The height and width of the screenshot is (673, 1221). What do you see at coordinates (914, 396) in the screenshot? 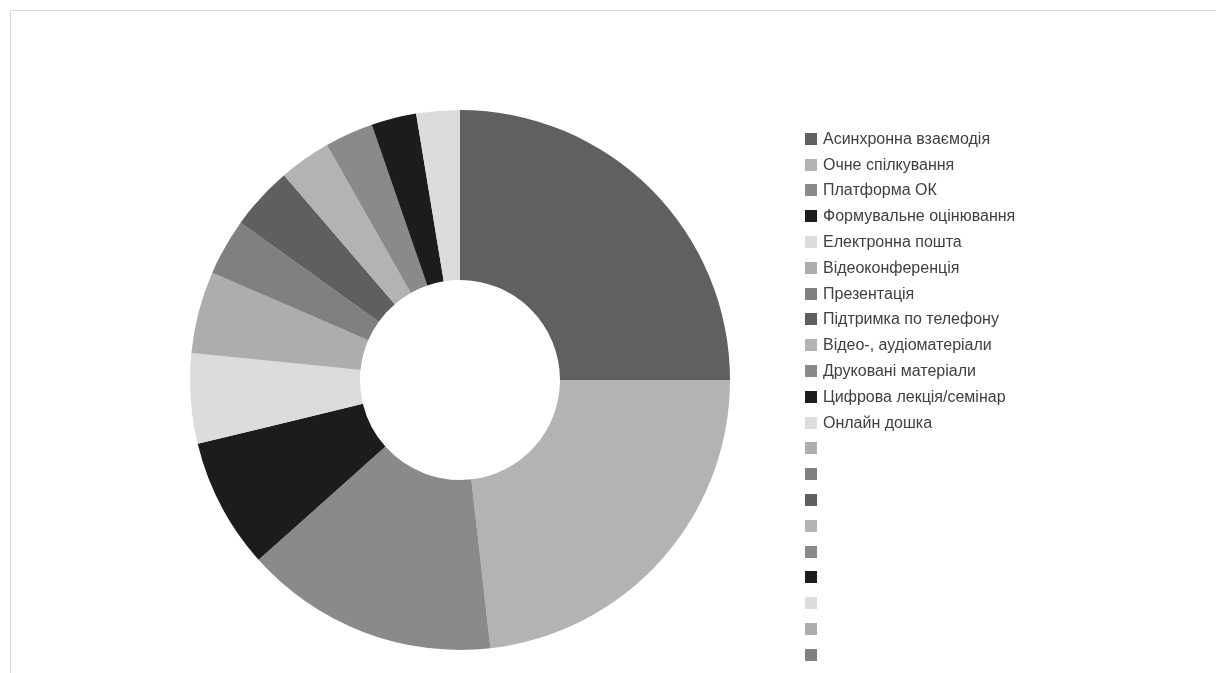
I see `legend-label: Цифрова лекція/семінар` at bounding box center [914, 396].